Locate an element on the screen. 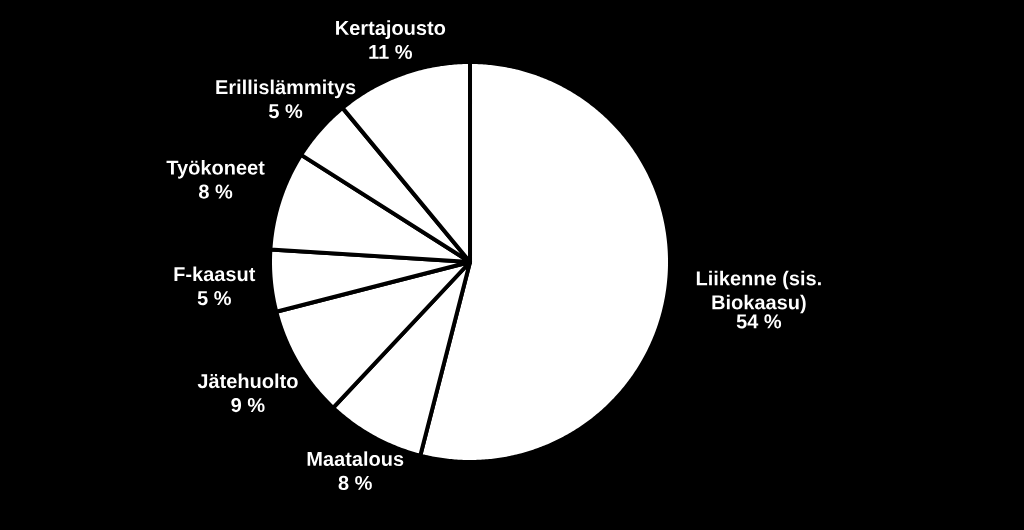 This screenshot has width=1024, height=530. slice-label: Liikenne (sis. Biokaasu) is located at coordinates (758, 292).